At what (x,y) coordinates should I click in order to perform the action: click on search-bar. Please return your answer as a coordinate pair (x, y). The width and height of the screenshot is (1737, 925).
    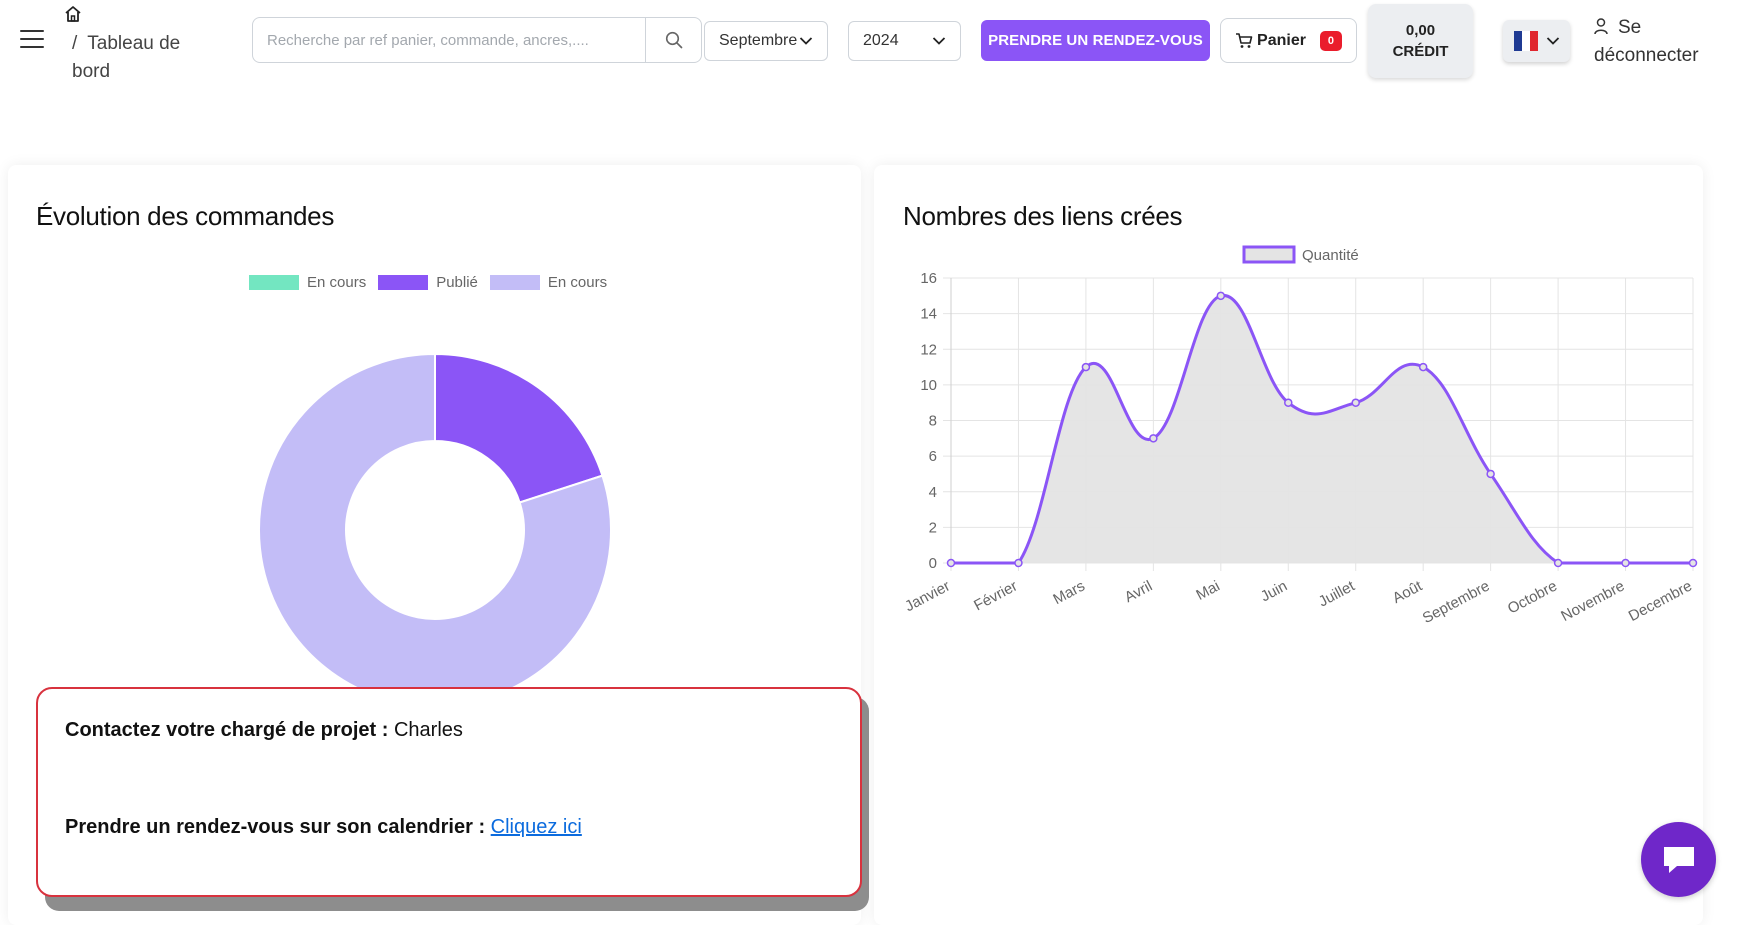
    Looking at the image, I should click on (477, 40).